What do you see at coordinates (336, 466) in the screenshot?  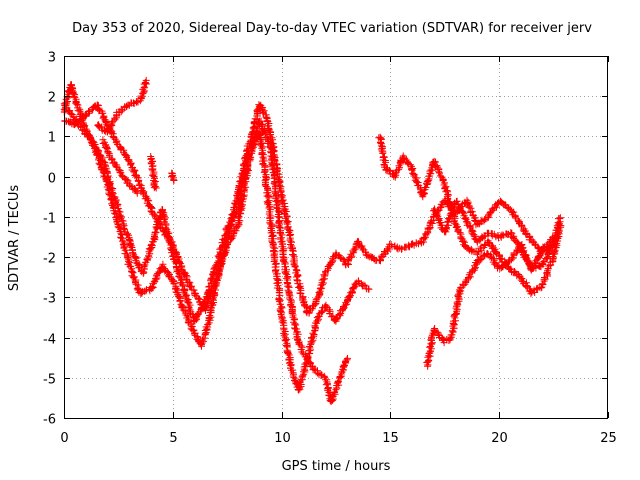 I see `x-axis-label: GPS time / hours` at bounding box center [336, 466].